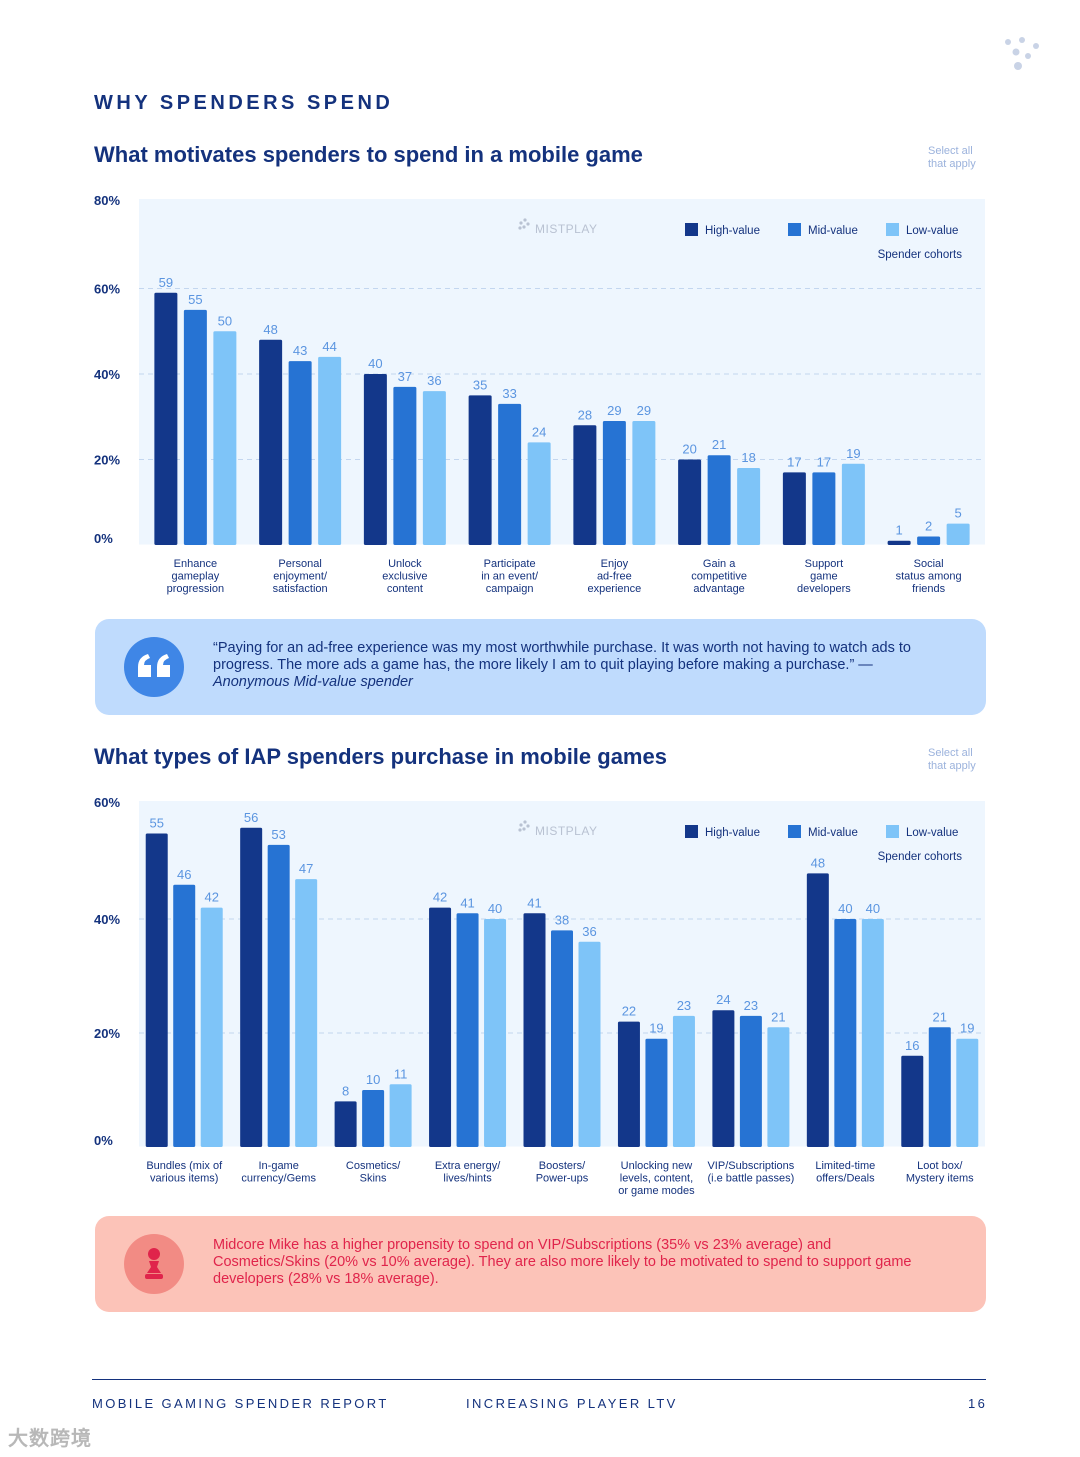 This screenshot has height=1457, width=1080. What do you see at coordinates (468, 1166) in the screenshot?
I see `x-tick-label: Extra energy/` at bounding box center [468, 1166].